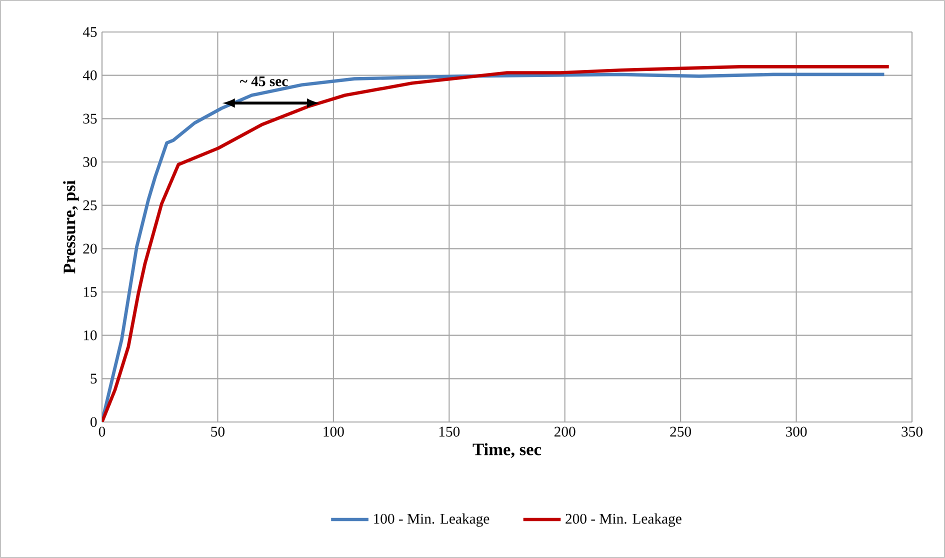 Image resolution: width=945 pixels, height=558 pixels. What do you see at coordinates (90, 249) in the screenshot?
I see `y-tick-label: 20` at bounding box center [90, 249].